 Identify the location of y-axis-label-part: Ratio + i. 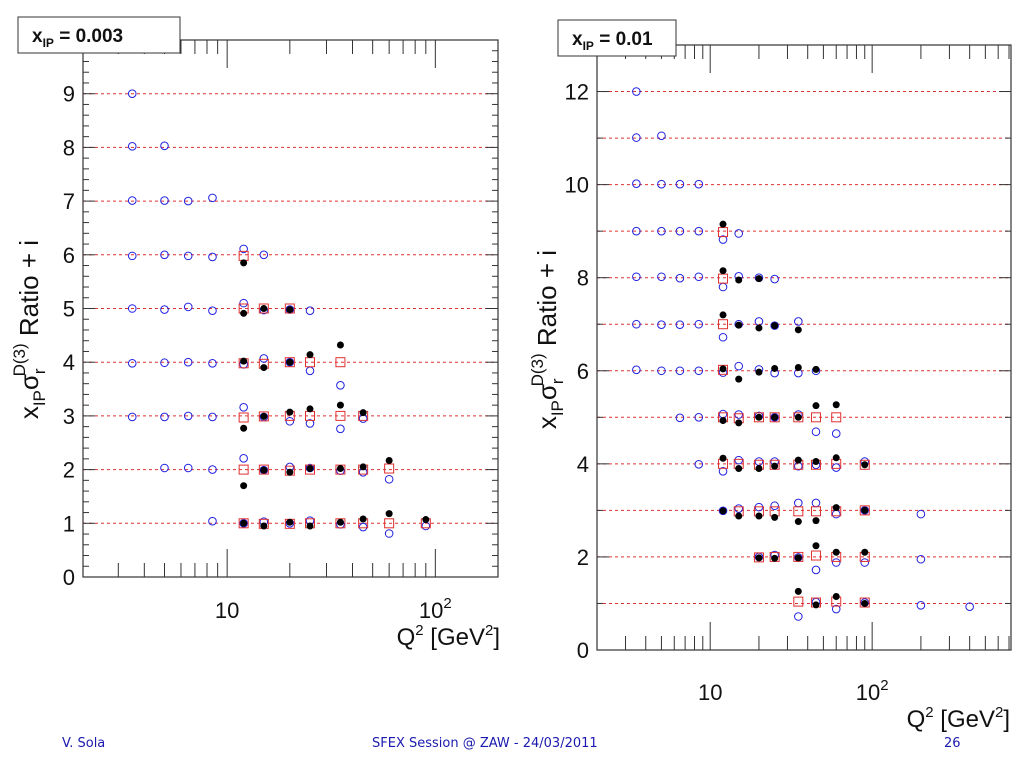
(547, 301).